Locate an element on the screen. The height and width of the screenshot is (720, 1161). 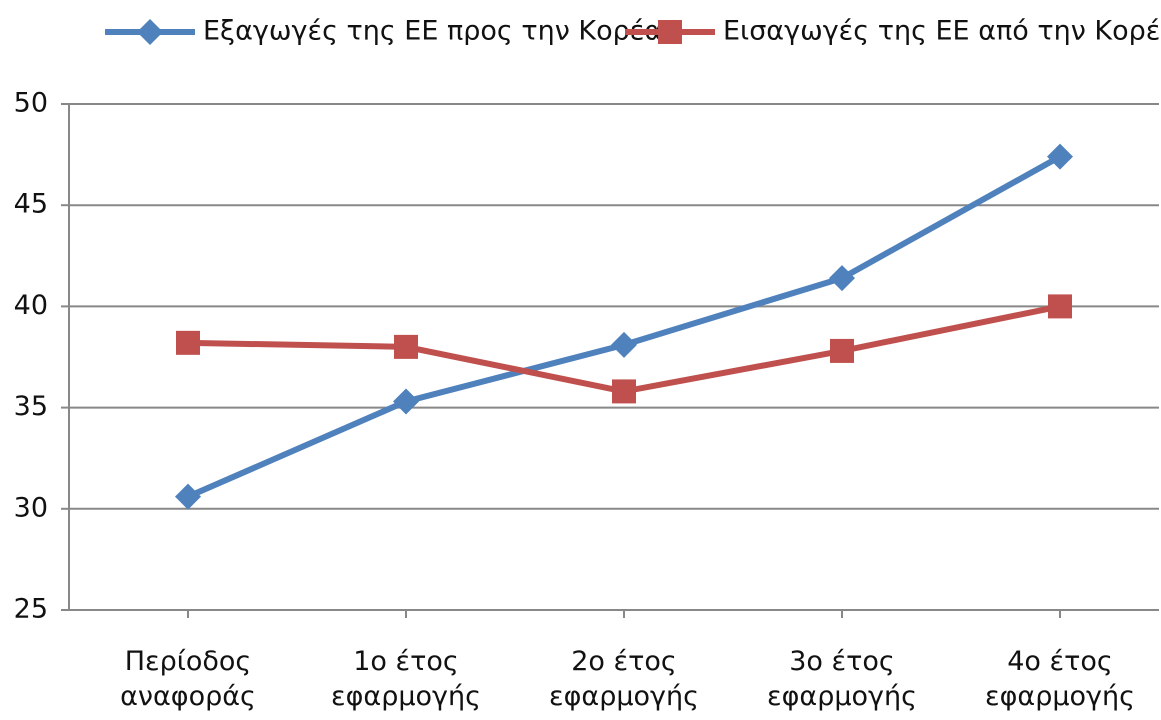
x-tick-label: 1ο έτος εφαρμογής is located at coordinates (406, 679).